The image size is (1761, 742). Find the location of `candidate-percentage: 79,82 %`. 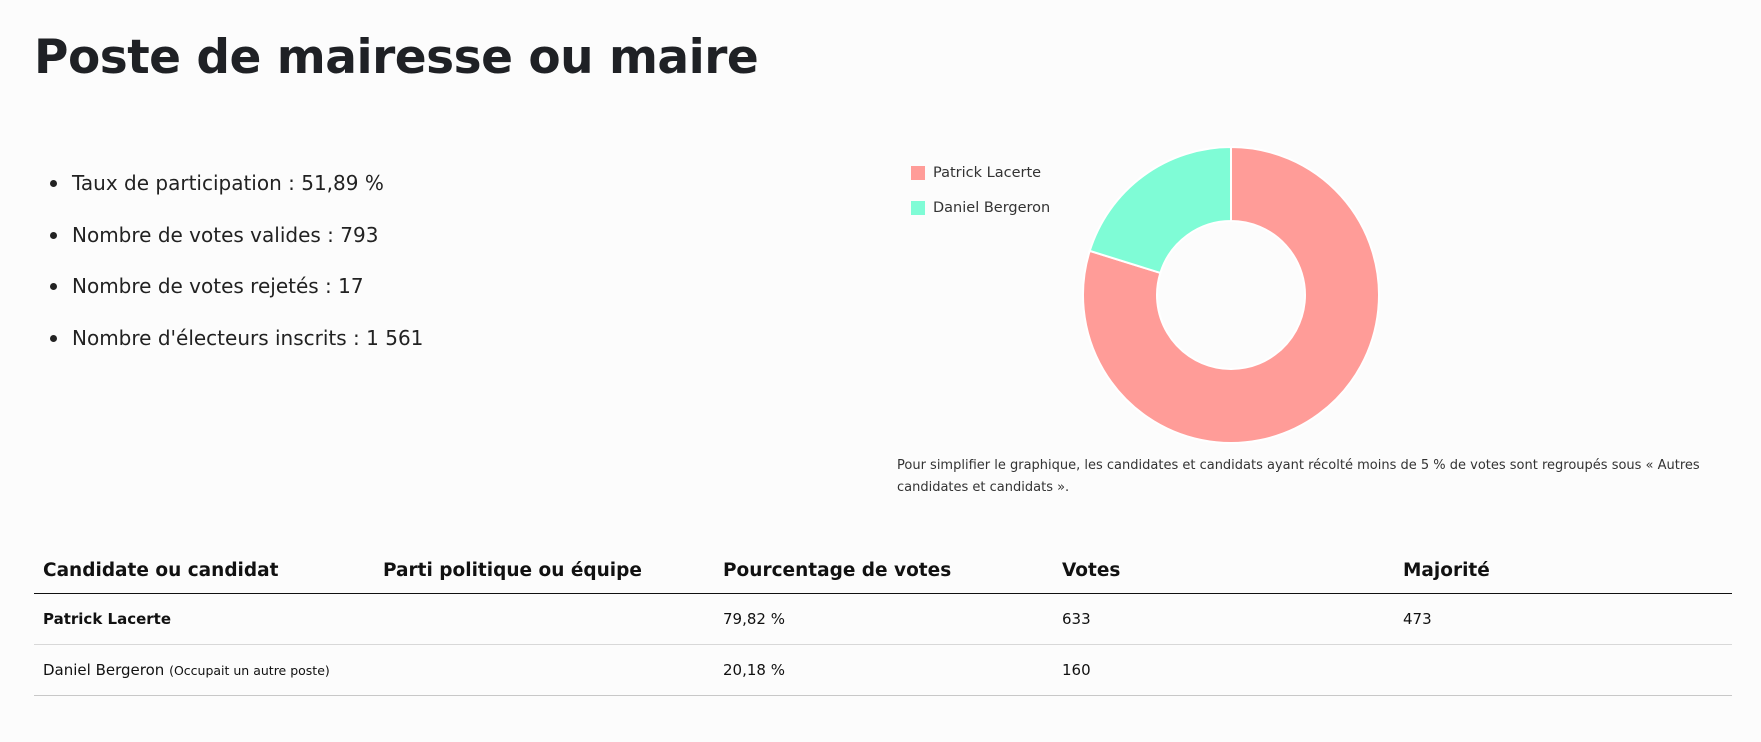

candidate-percentage: 79,82 % is located at coordinates (754, 619).